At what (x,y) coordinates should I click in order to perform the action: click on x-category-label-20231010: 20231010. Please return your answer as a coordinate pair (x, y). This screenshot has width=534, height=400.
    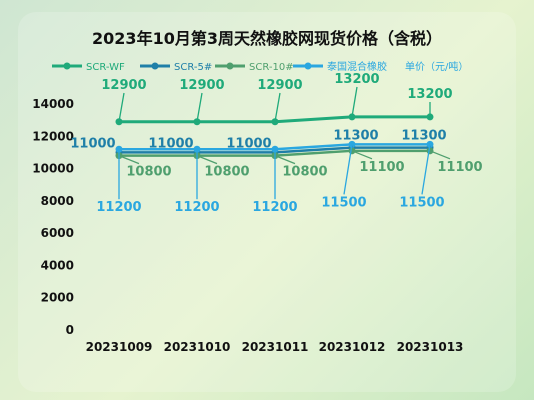
    Looking at the image, I should click on (197, 347).